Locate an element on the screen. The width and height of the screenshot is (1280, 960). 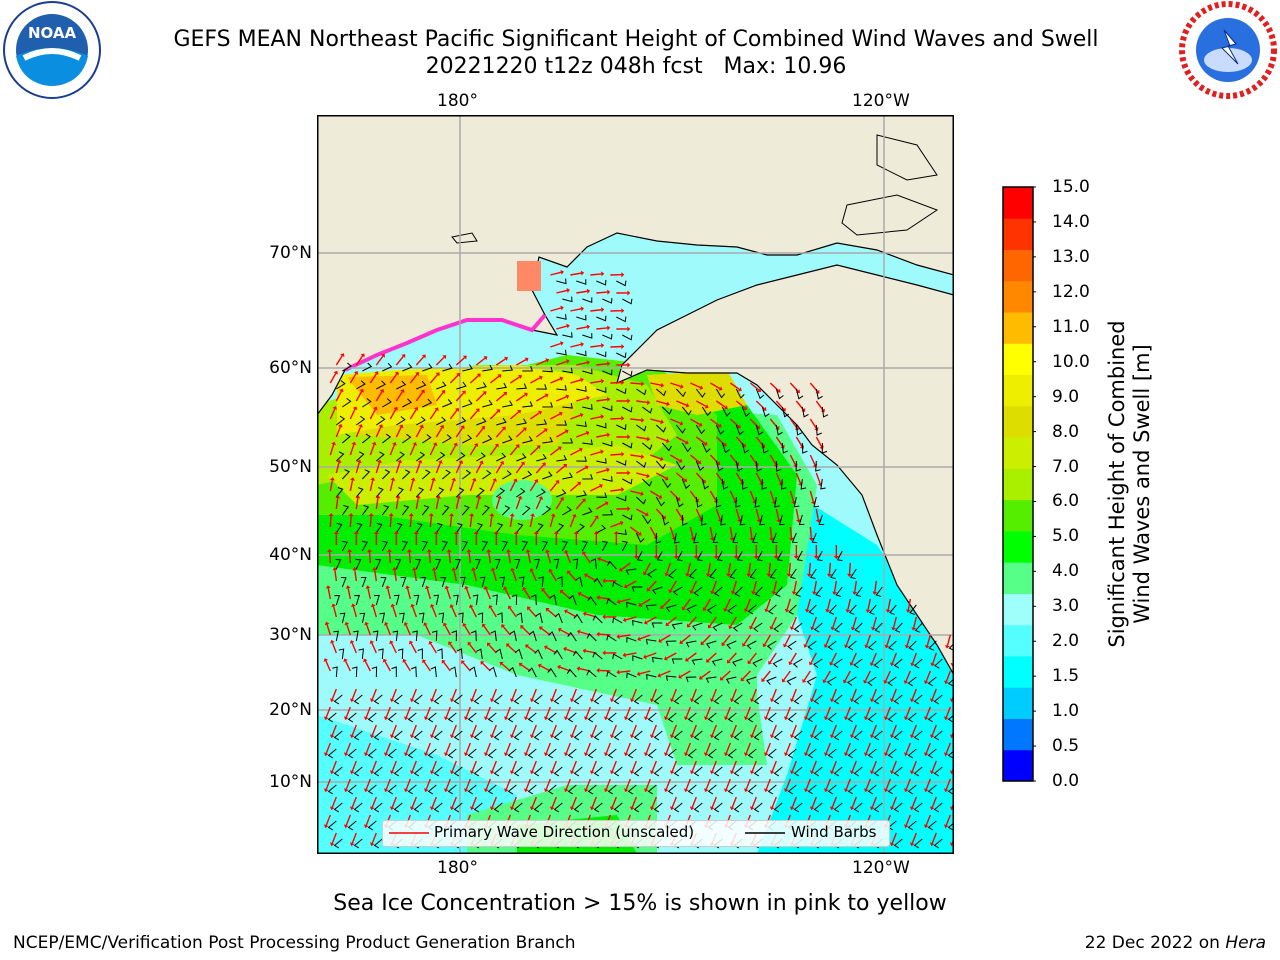
colorbar-tick-label: 11.0 is located at coordinates (1071, 326).